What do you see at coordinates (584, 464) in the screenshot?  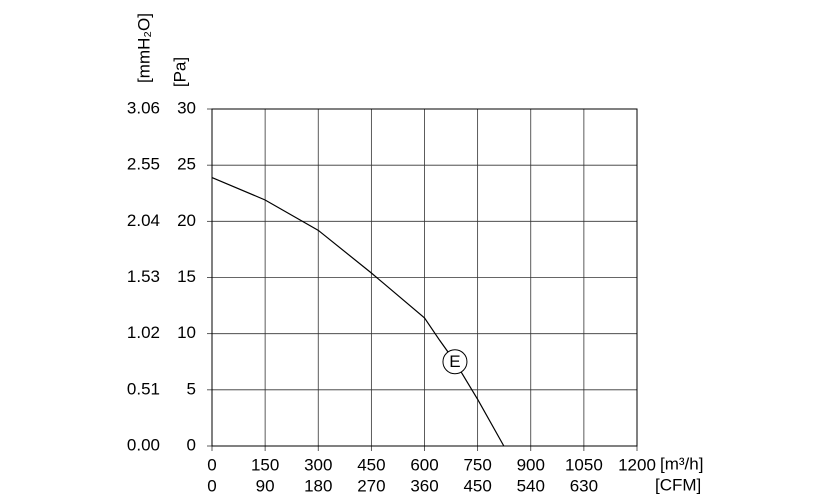 I see `x-tick-label: 1050` at bounding box center [584, 464].